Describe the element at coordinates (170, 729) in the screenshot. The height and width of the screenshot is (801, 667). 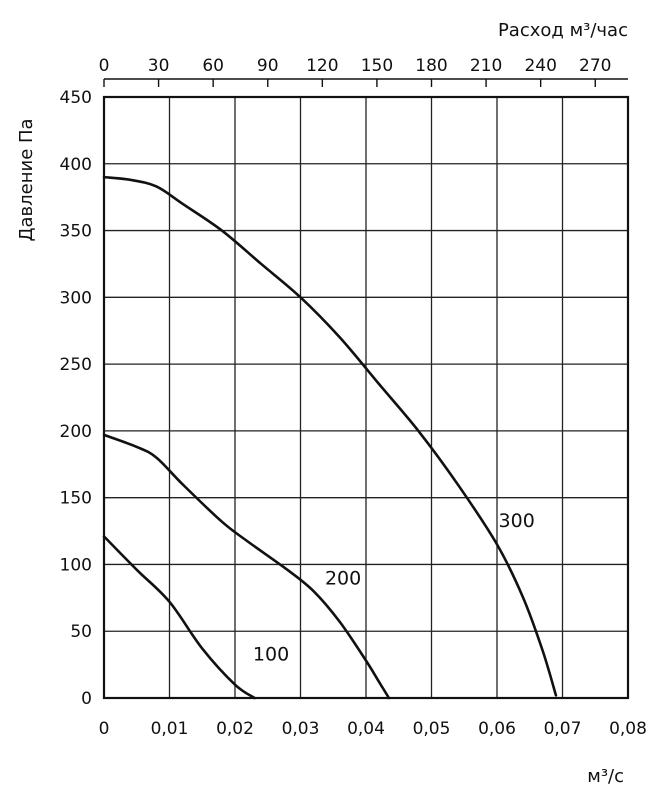
I see `x-tick-label: 0,01` at that location.